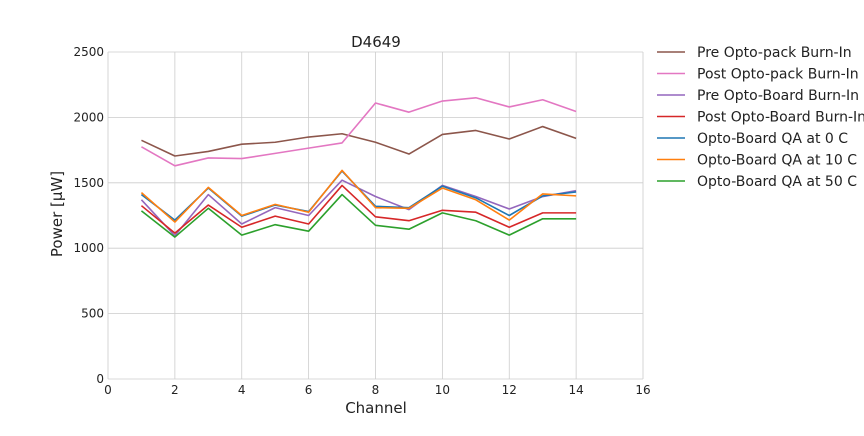 The width and height of the screenshot is (864, 436). I want to click on y-tick-label: 2000, so click(88, 117).